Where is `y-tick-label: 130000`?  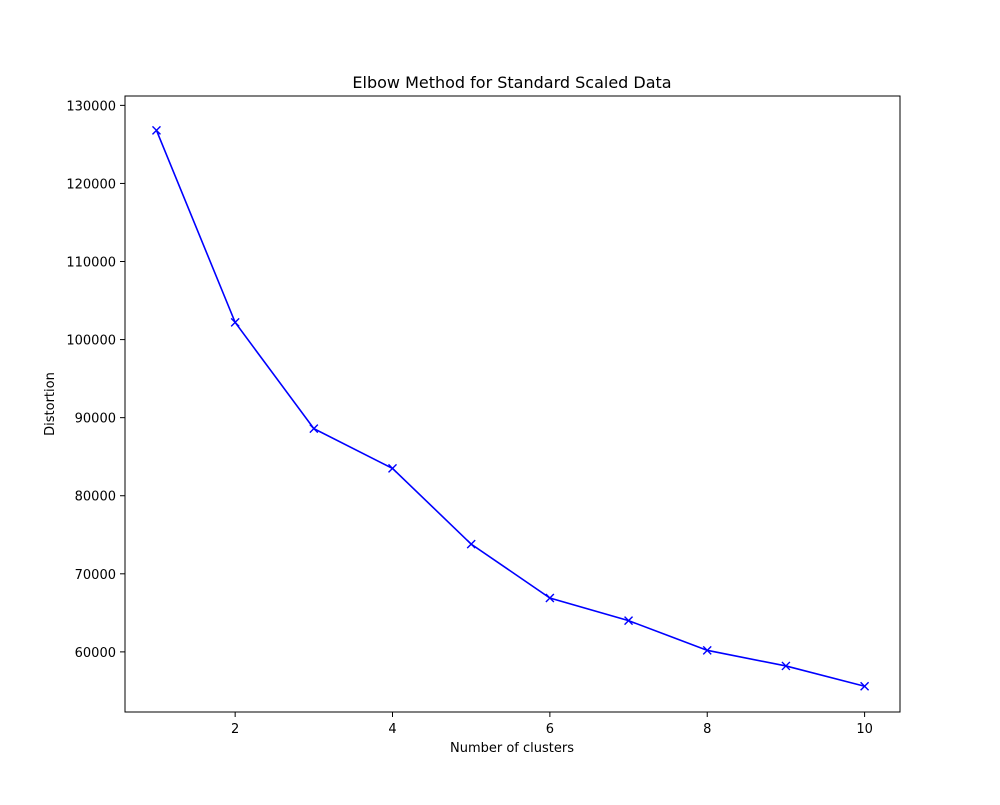 y-tick-label: 130000 is located at coordinates (91, 106).